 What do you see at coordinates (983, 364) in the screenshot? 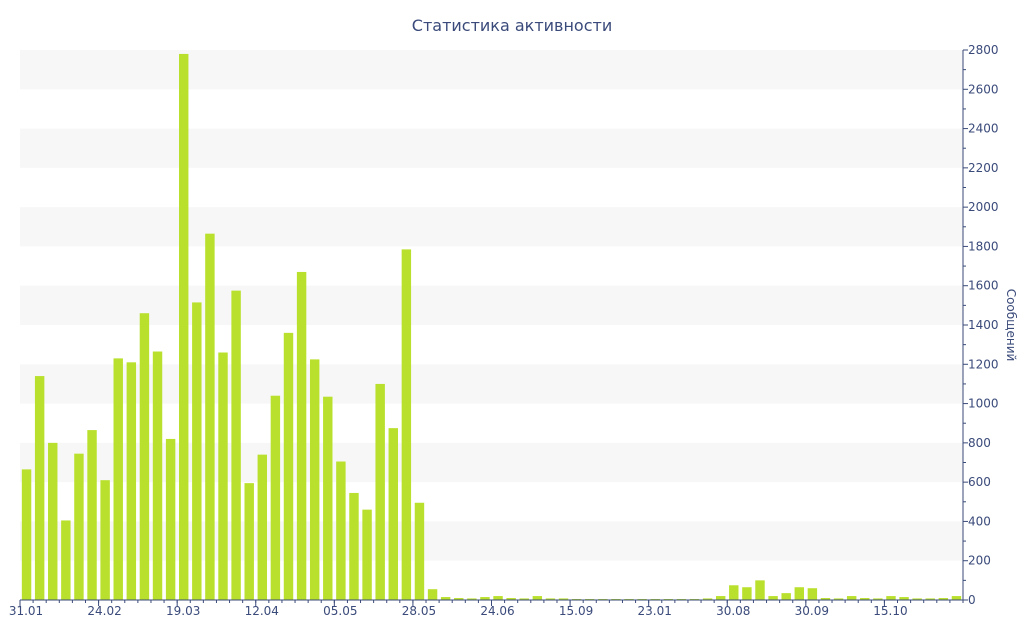
I see `y-tick-label: 1200` at bounding box center [983, 364].